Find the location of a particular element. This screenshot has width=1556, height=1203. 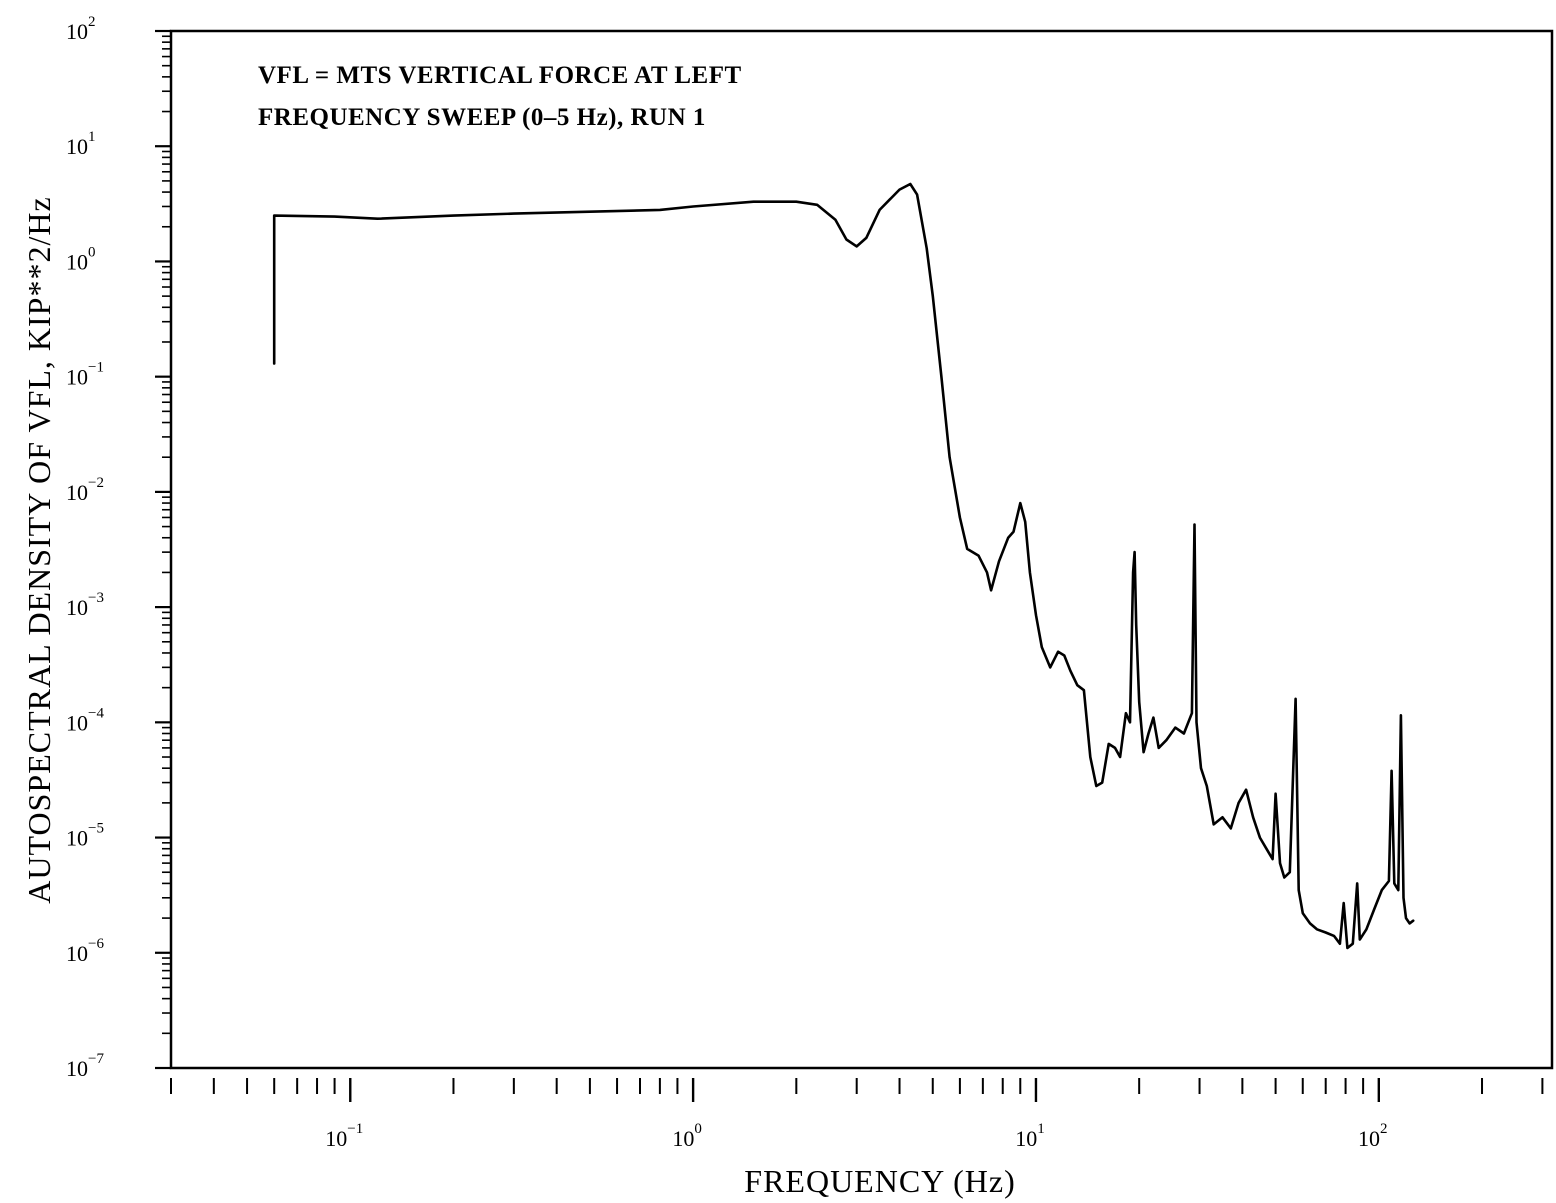

x-tick-label: 10¹ is located at coordinates (1030, 1136).